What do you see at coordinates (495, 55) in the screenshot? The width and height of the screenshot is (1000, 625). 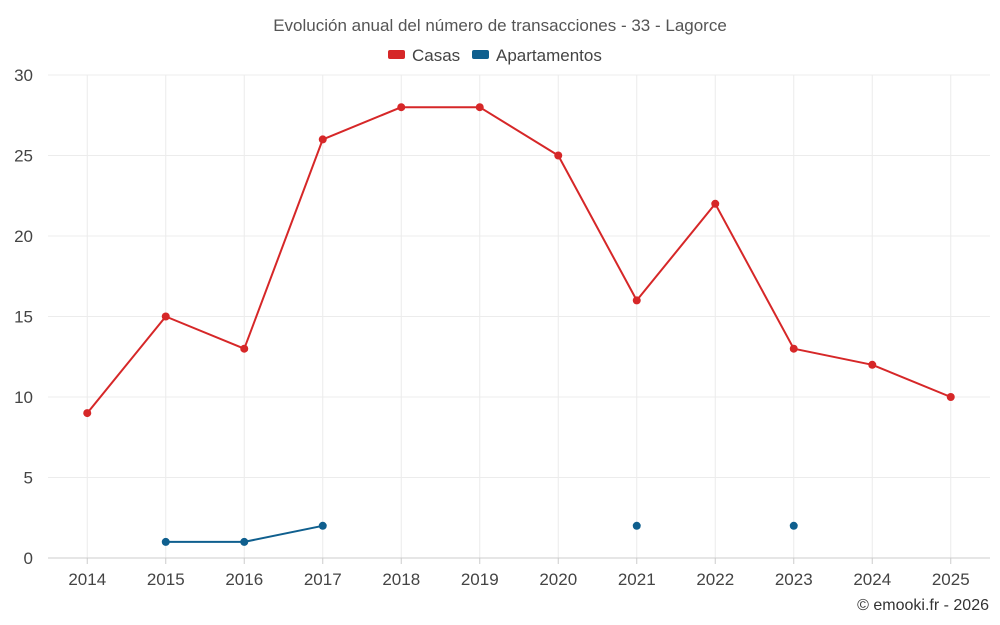 I see `legend: Casas Apartamentos` at bounding box center [495, 55].